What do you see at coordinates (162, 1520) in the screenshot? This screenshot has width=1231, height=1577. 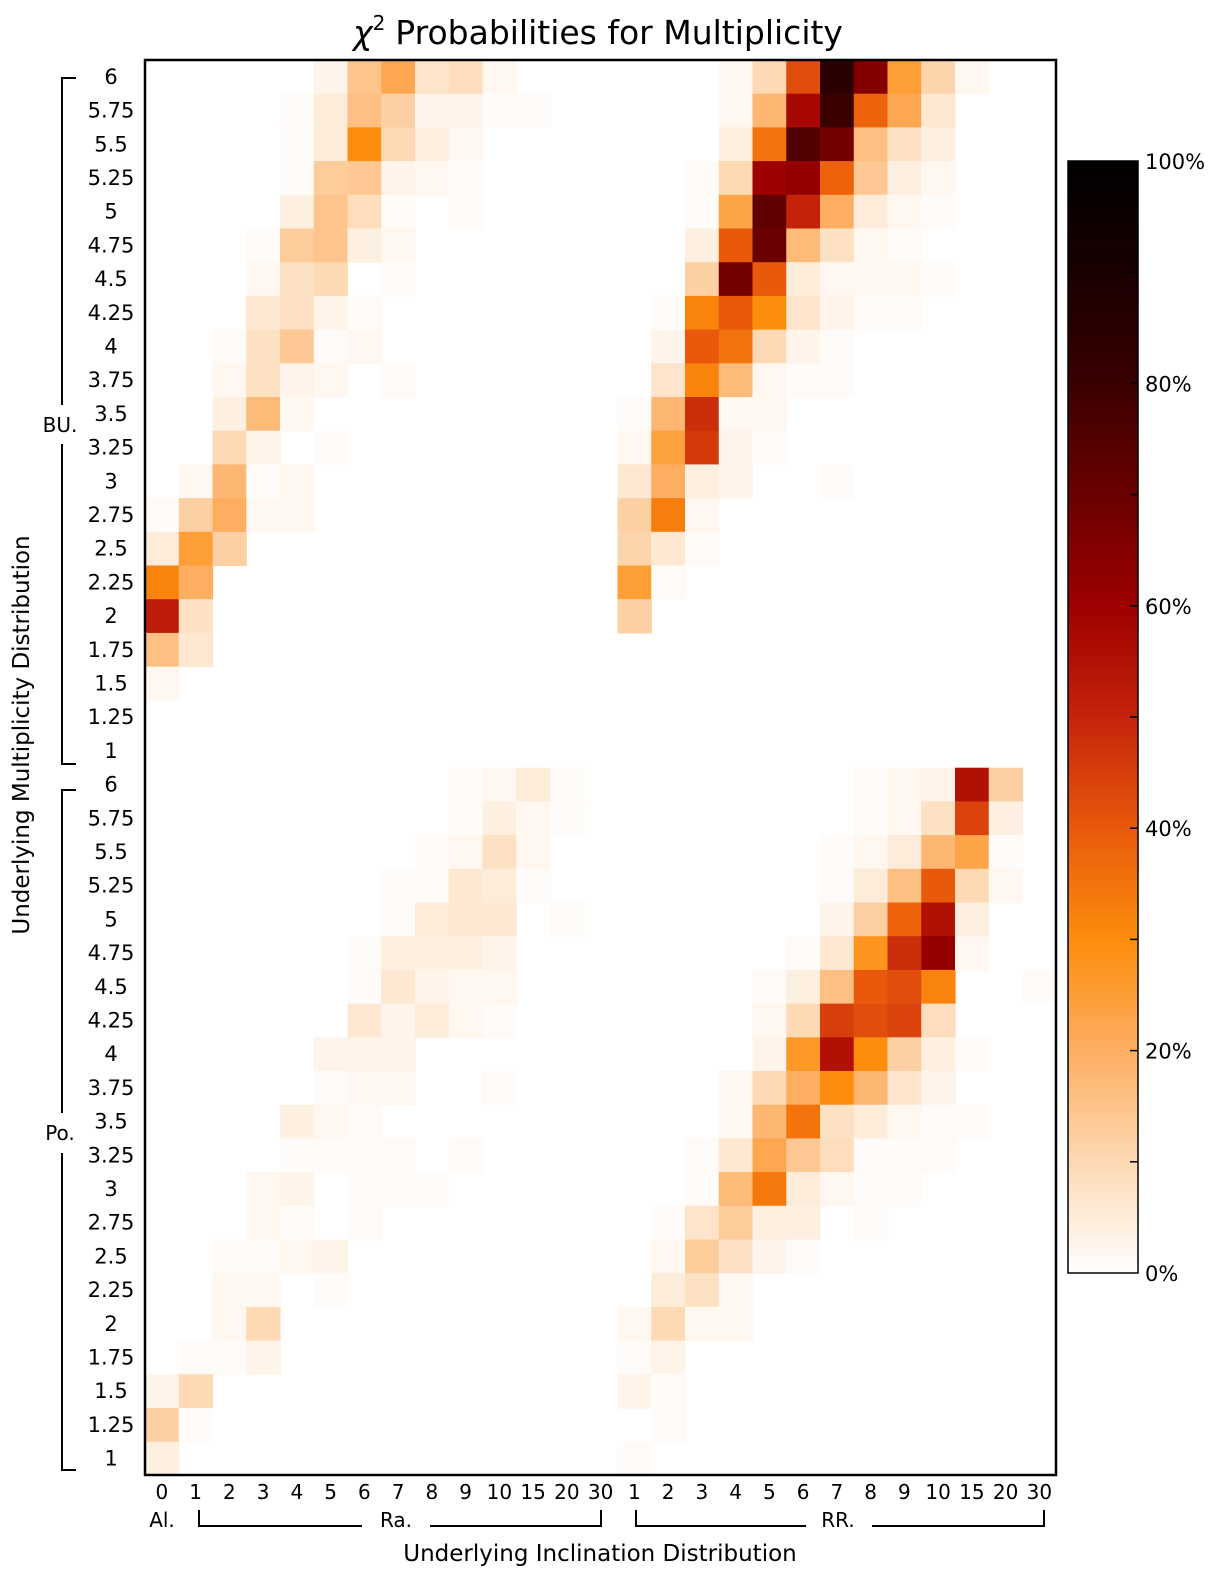 I see `x-group-label-al: Al.` at bounding box center [162, 1520].